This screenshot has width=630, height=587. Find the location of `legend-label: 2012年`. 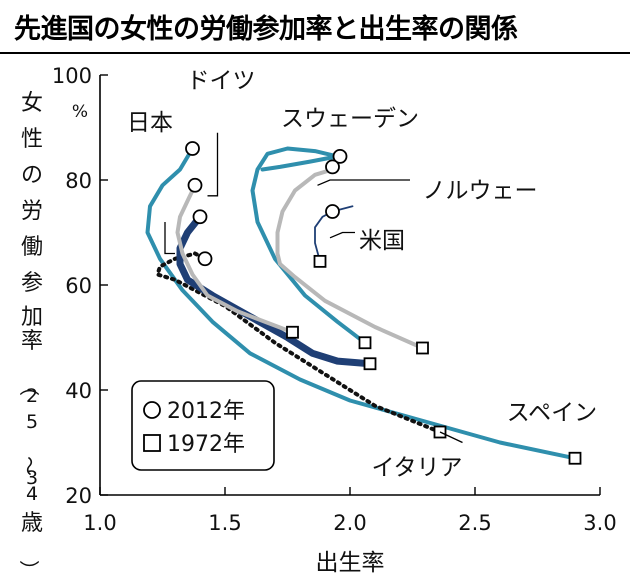

legend-label: 2012年 is located at coordinates (206, 411).